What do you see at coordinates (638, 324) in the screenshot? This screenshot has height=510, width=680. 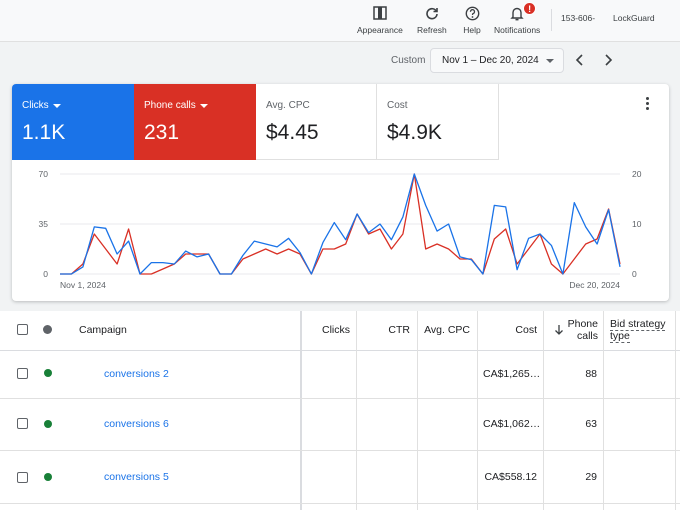 I see `header-bid-line1: Bid strategy` at bounding box center [638, 324].